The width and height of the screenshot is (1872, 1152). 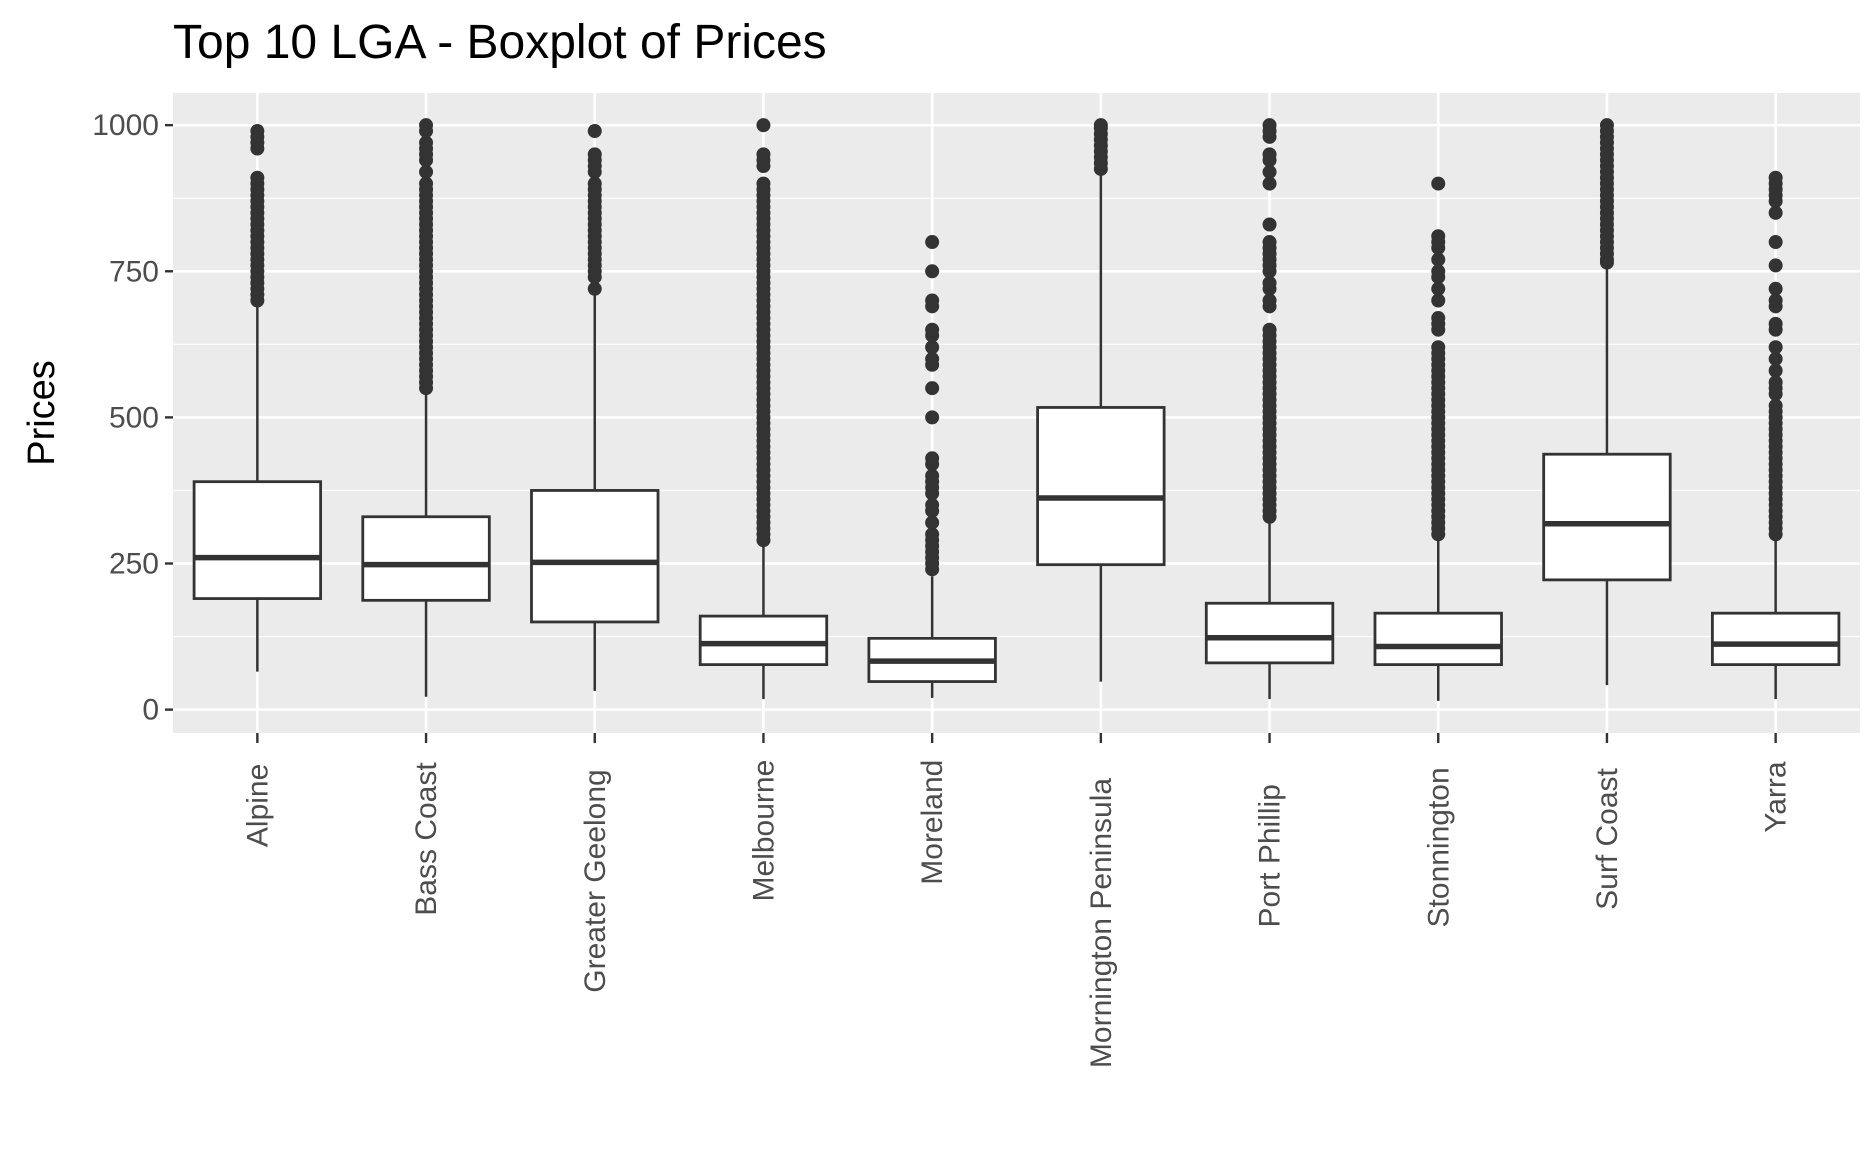 I want to click on x-tick-label: Surf Coast, so click(x=1607, y=838).